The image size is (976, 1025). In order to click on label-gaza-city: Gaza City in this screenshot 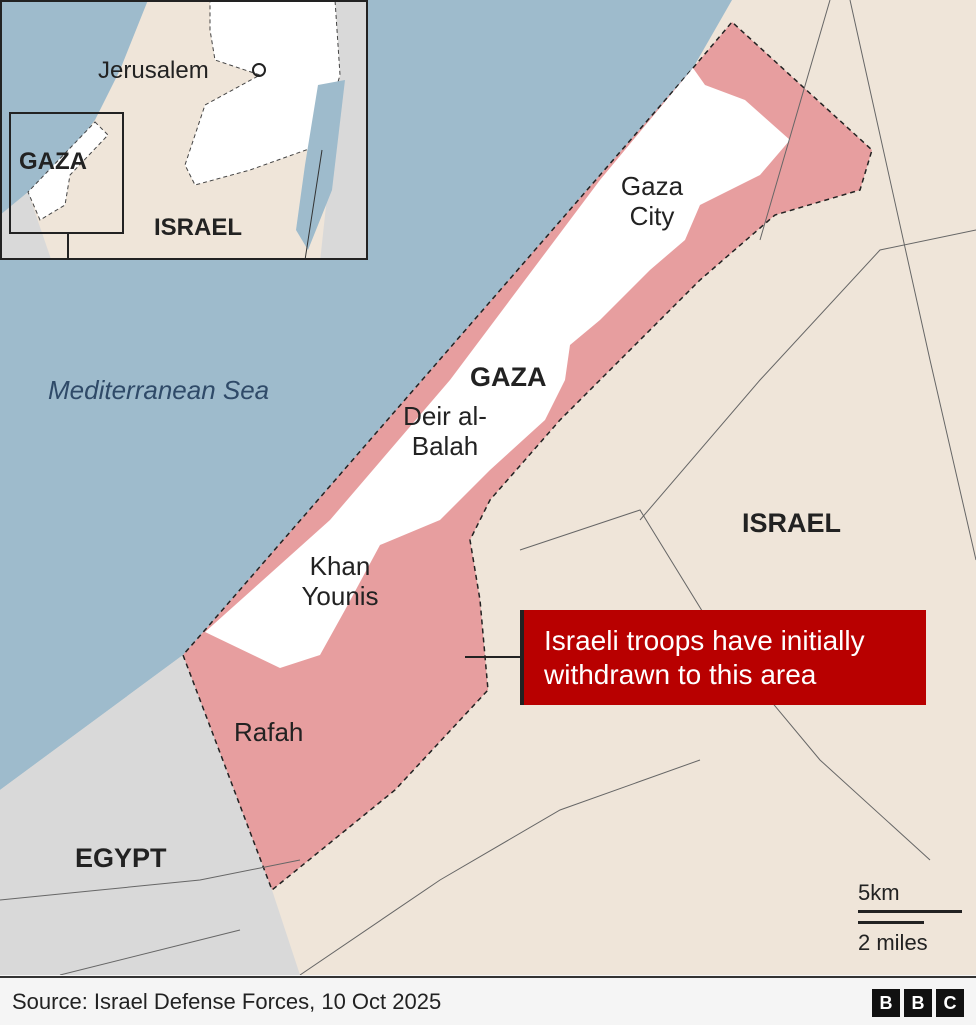, I will do `click(652, 201)`.